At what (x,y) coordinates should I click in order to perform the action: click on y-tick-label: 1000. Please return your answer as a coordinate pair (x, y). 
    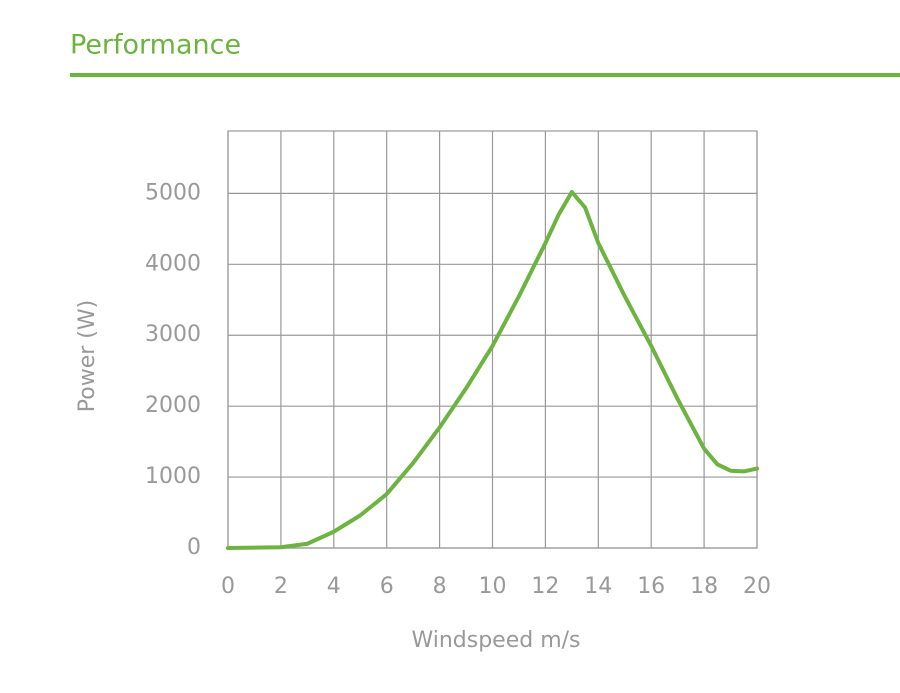
    Looking at the image, I should click on (173, 476).